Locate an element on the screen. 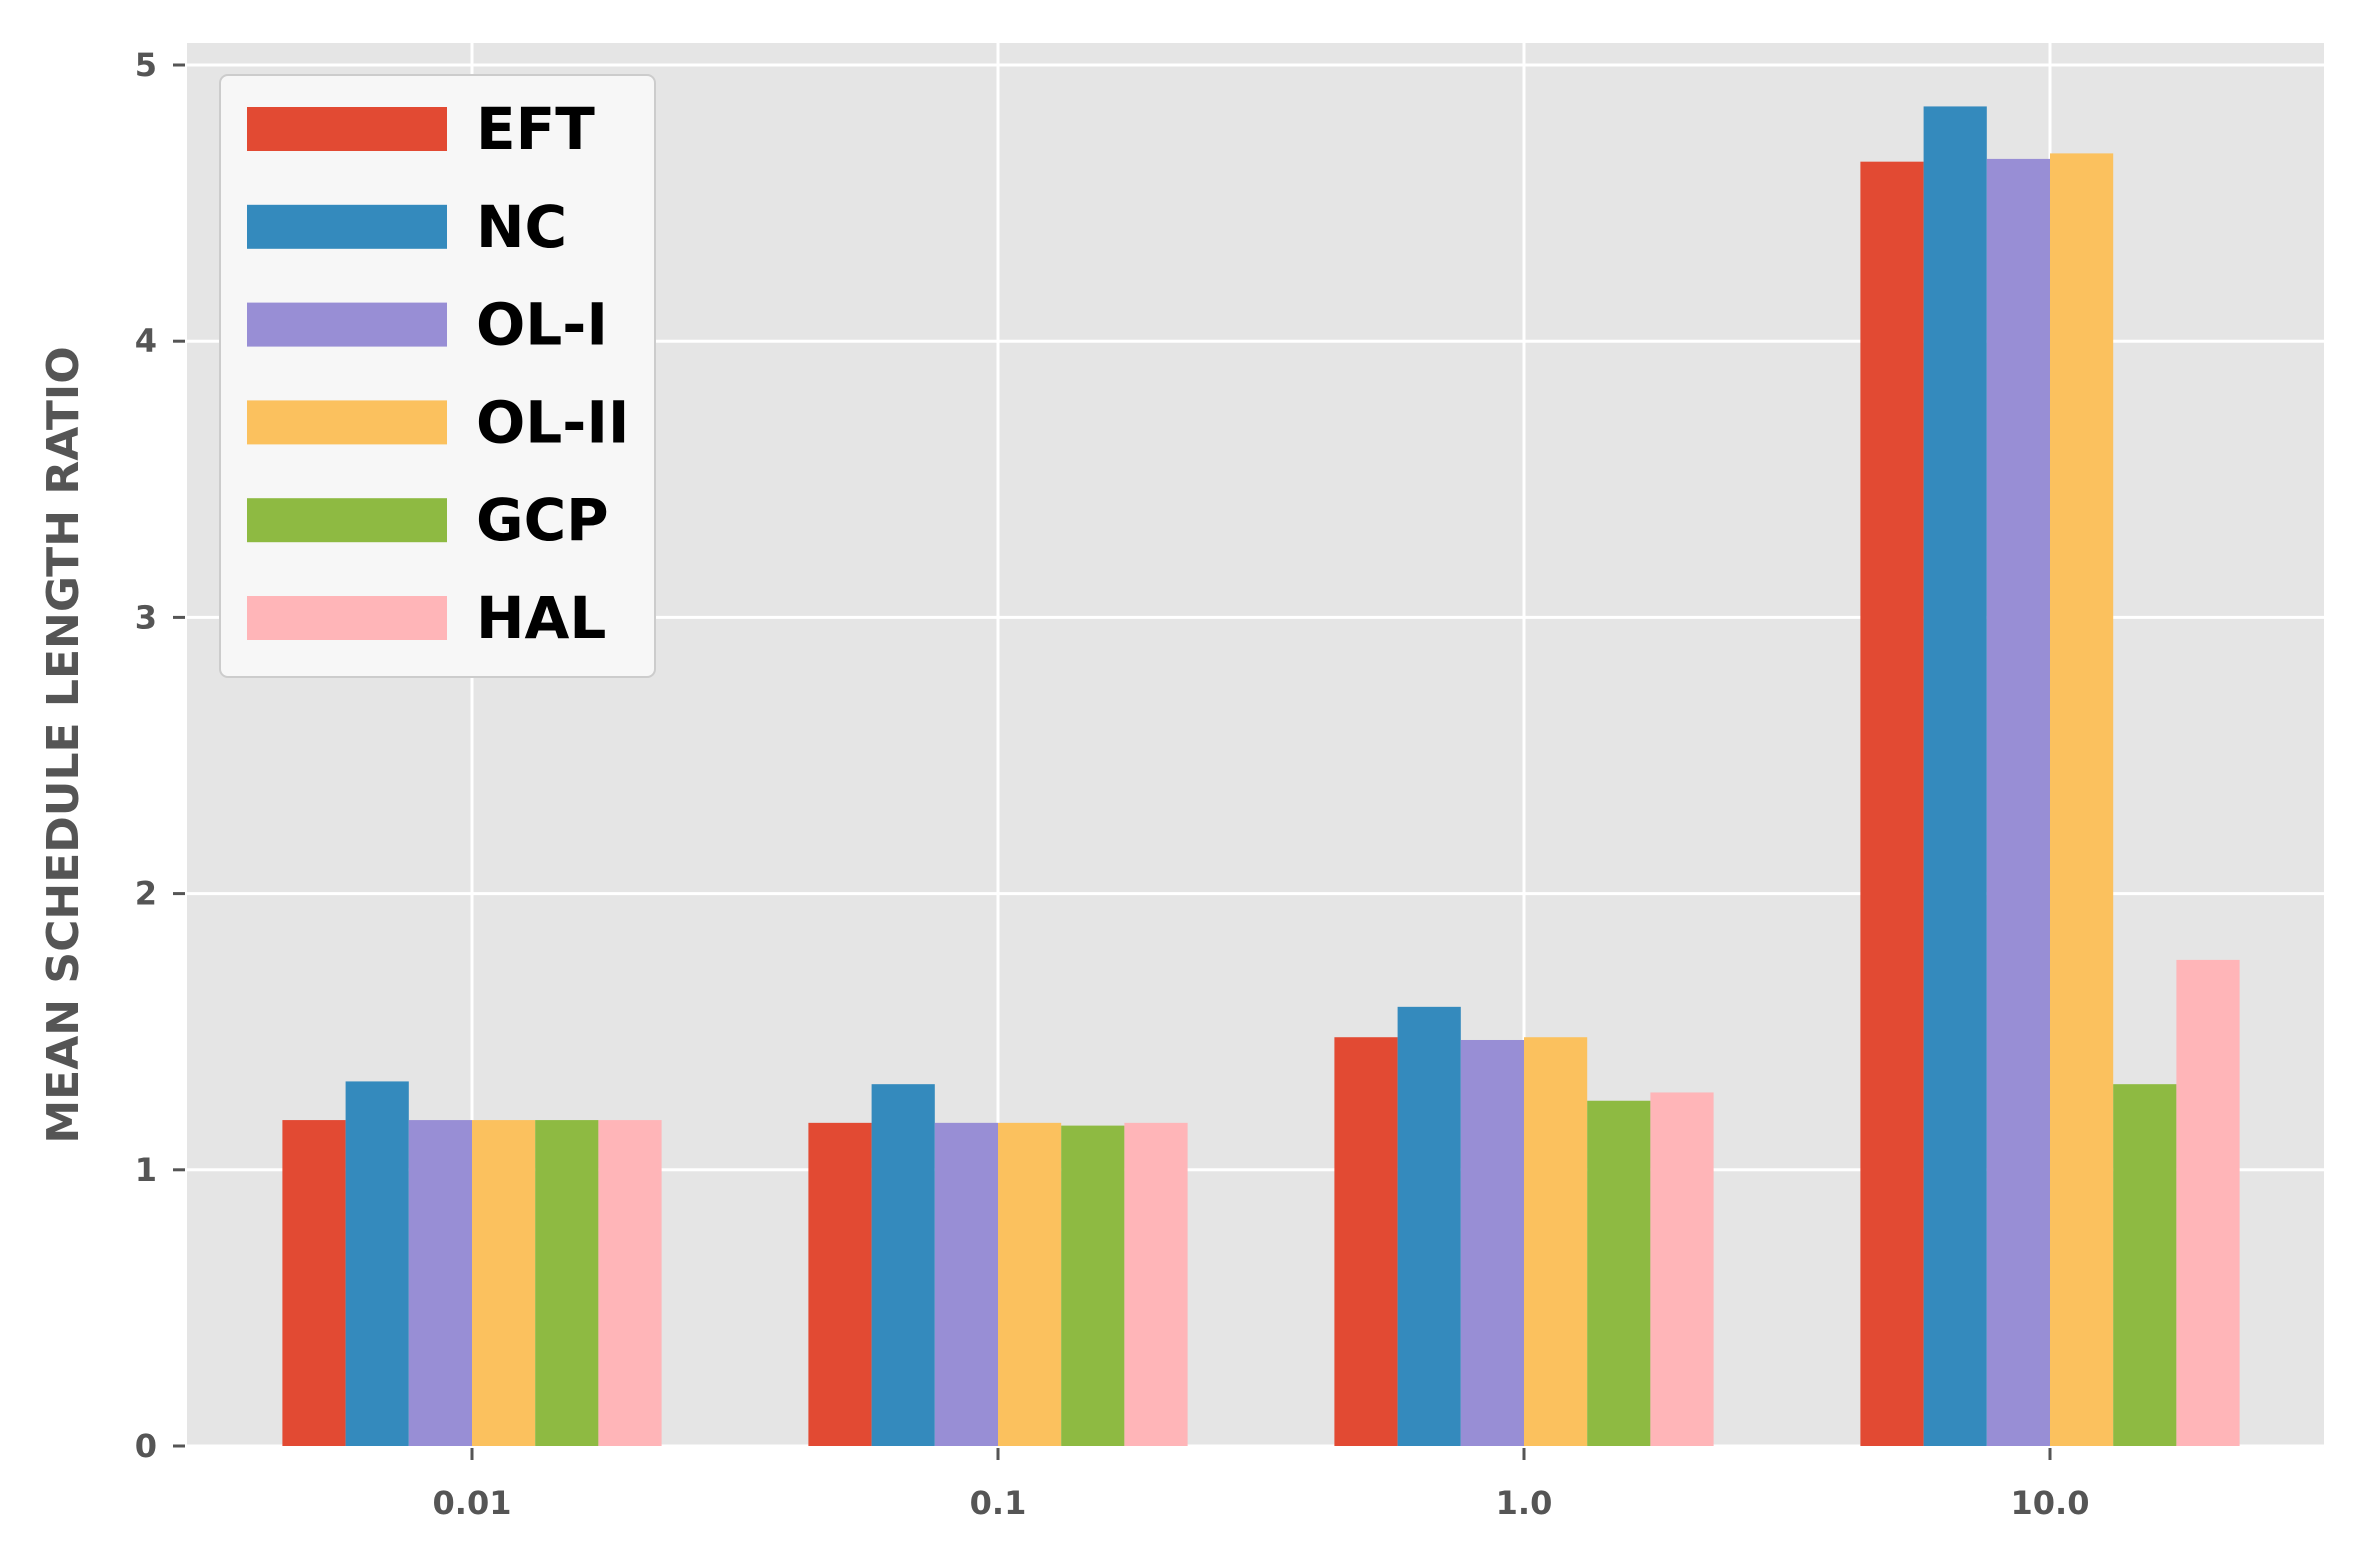 Image resolution: width=2360 pixels, height=1560 pixels. legend-swatch-hal is located at coordinates (347, 618).